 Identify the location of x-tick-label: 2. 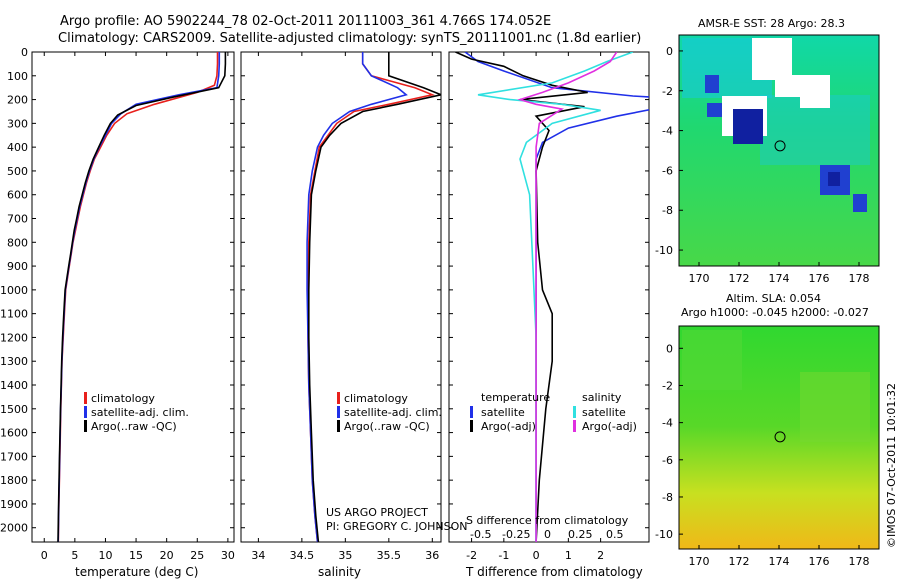
(600, 555).